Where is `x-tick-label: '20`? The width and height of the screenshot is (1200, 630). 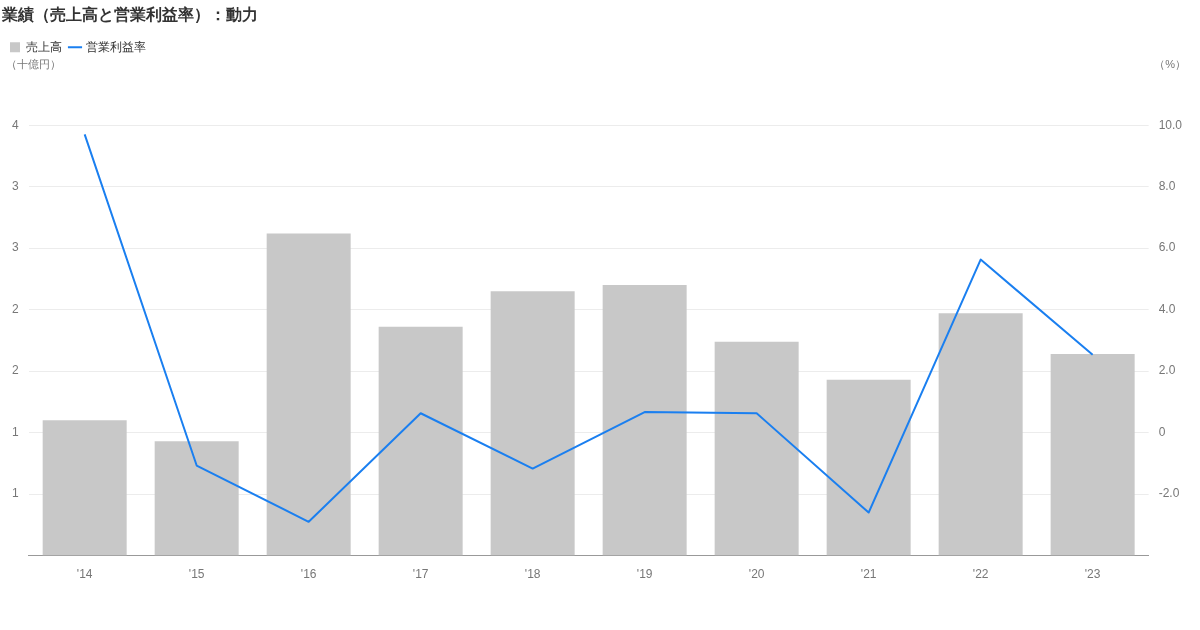
x-tick-label: '20 is located at coordinates (756, 574).